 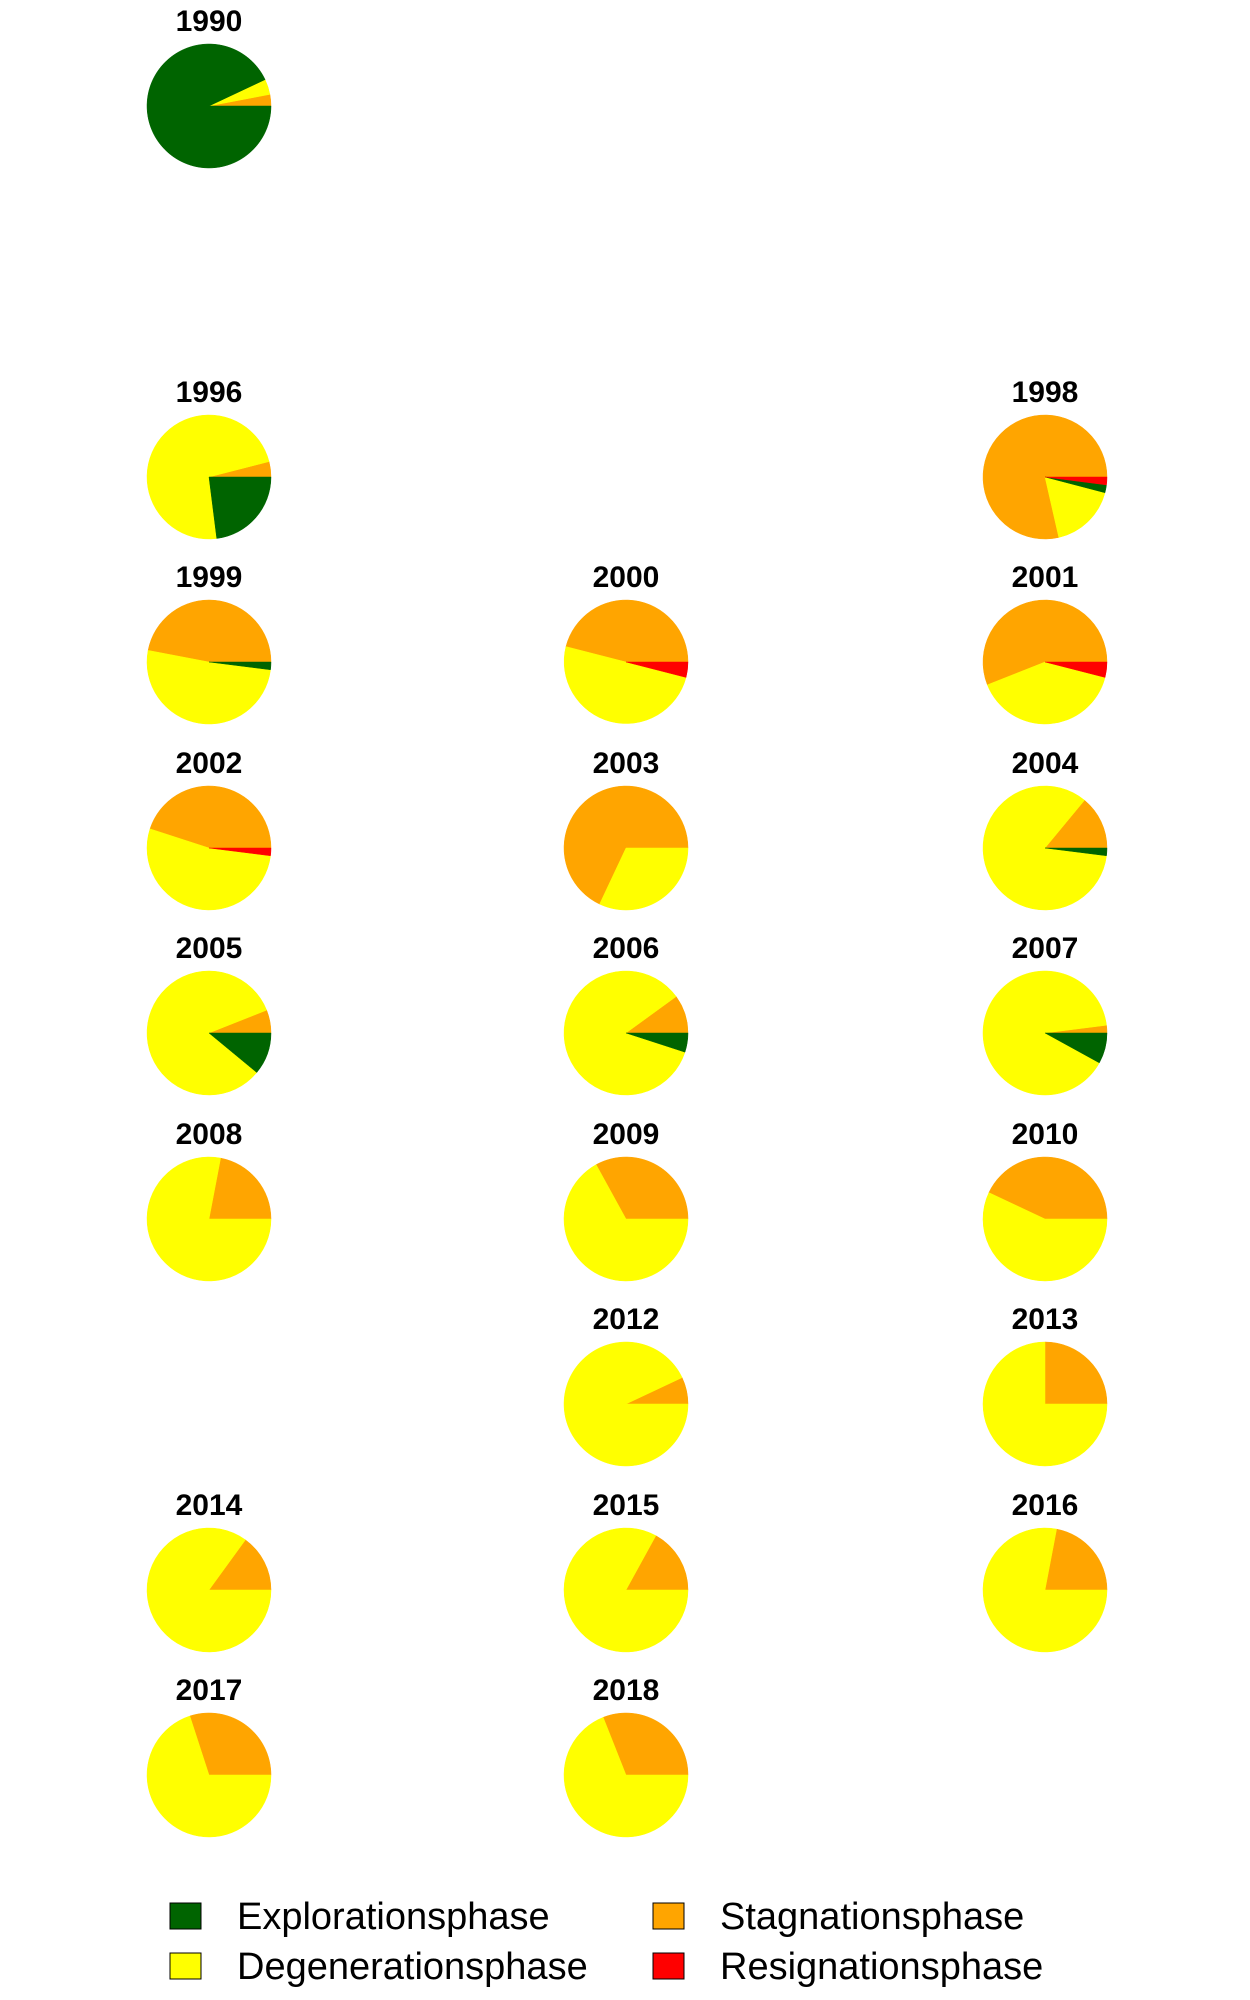 What do you see at coordinates (209, 21) in the screenshot?
I see `pie-title: 1990` at bounding box center [209, 21].